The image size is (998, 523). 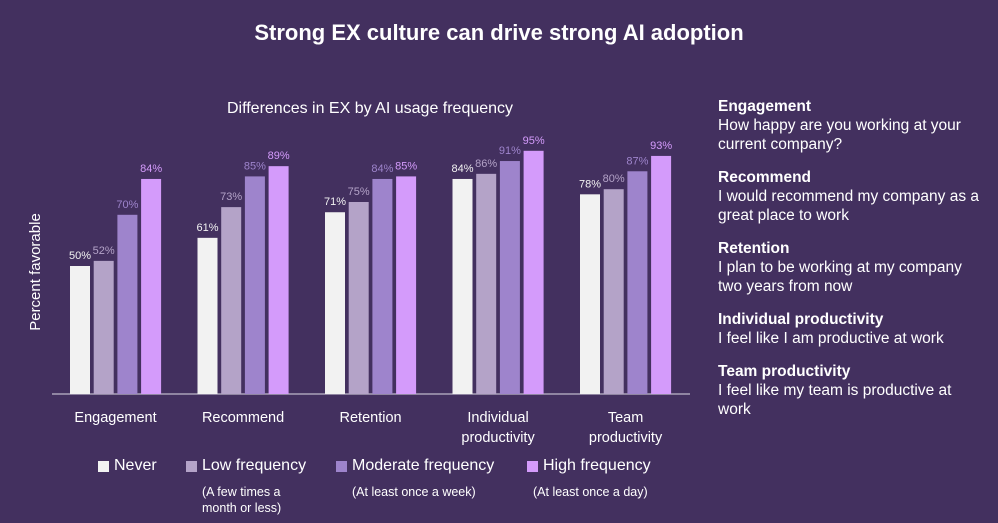 I want to click on data-label: 61%, so click(x=207, y=228).